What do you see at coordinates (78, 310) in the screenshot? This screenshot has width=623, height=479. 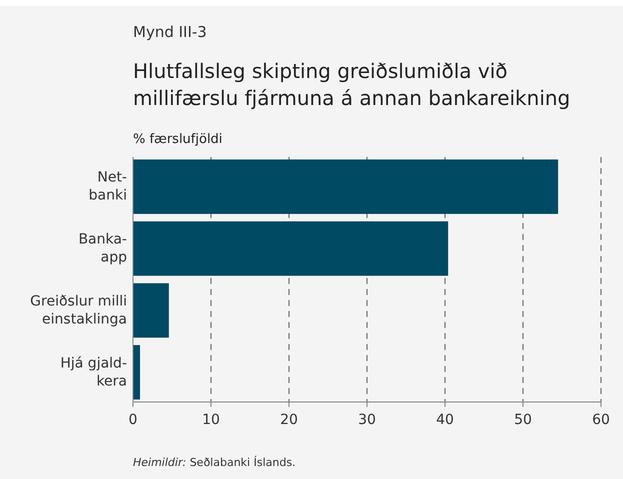 I see `y-tick-label: Greiðslur milli einstaklinga` at bounding box center [78, 310].